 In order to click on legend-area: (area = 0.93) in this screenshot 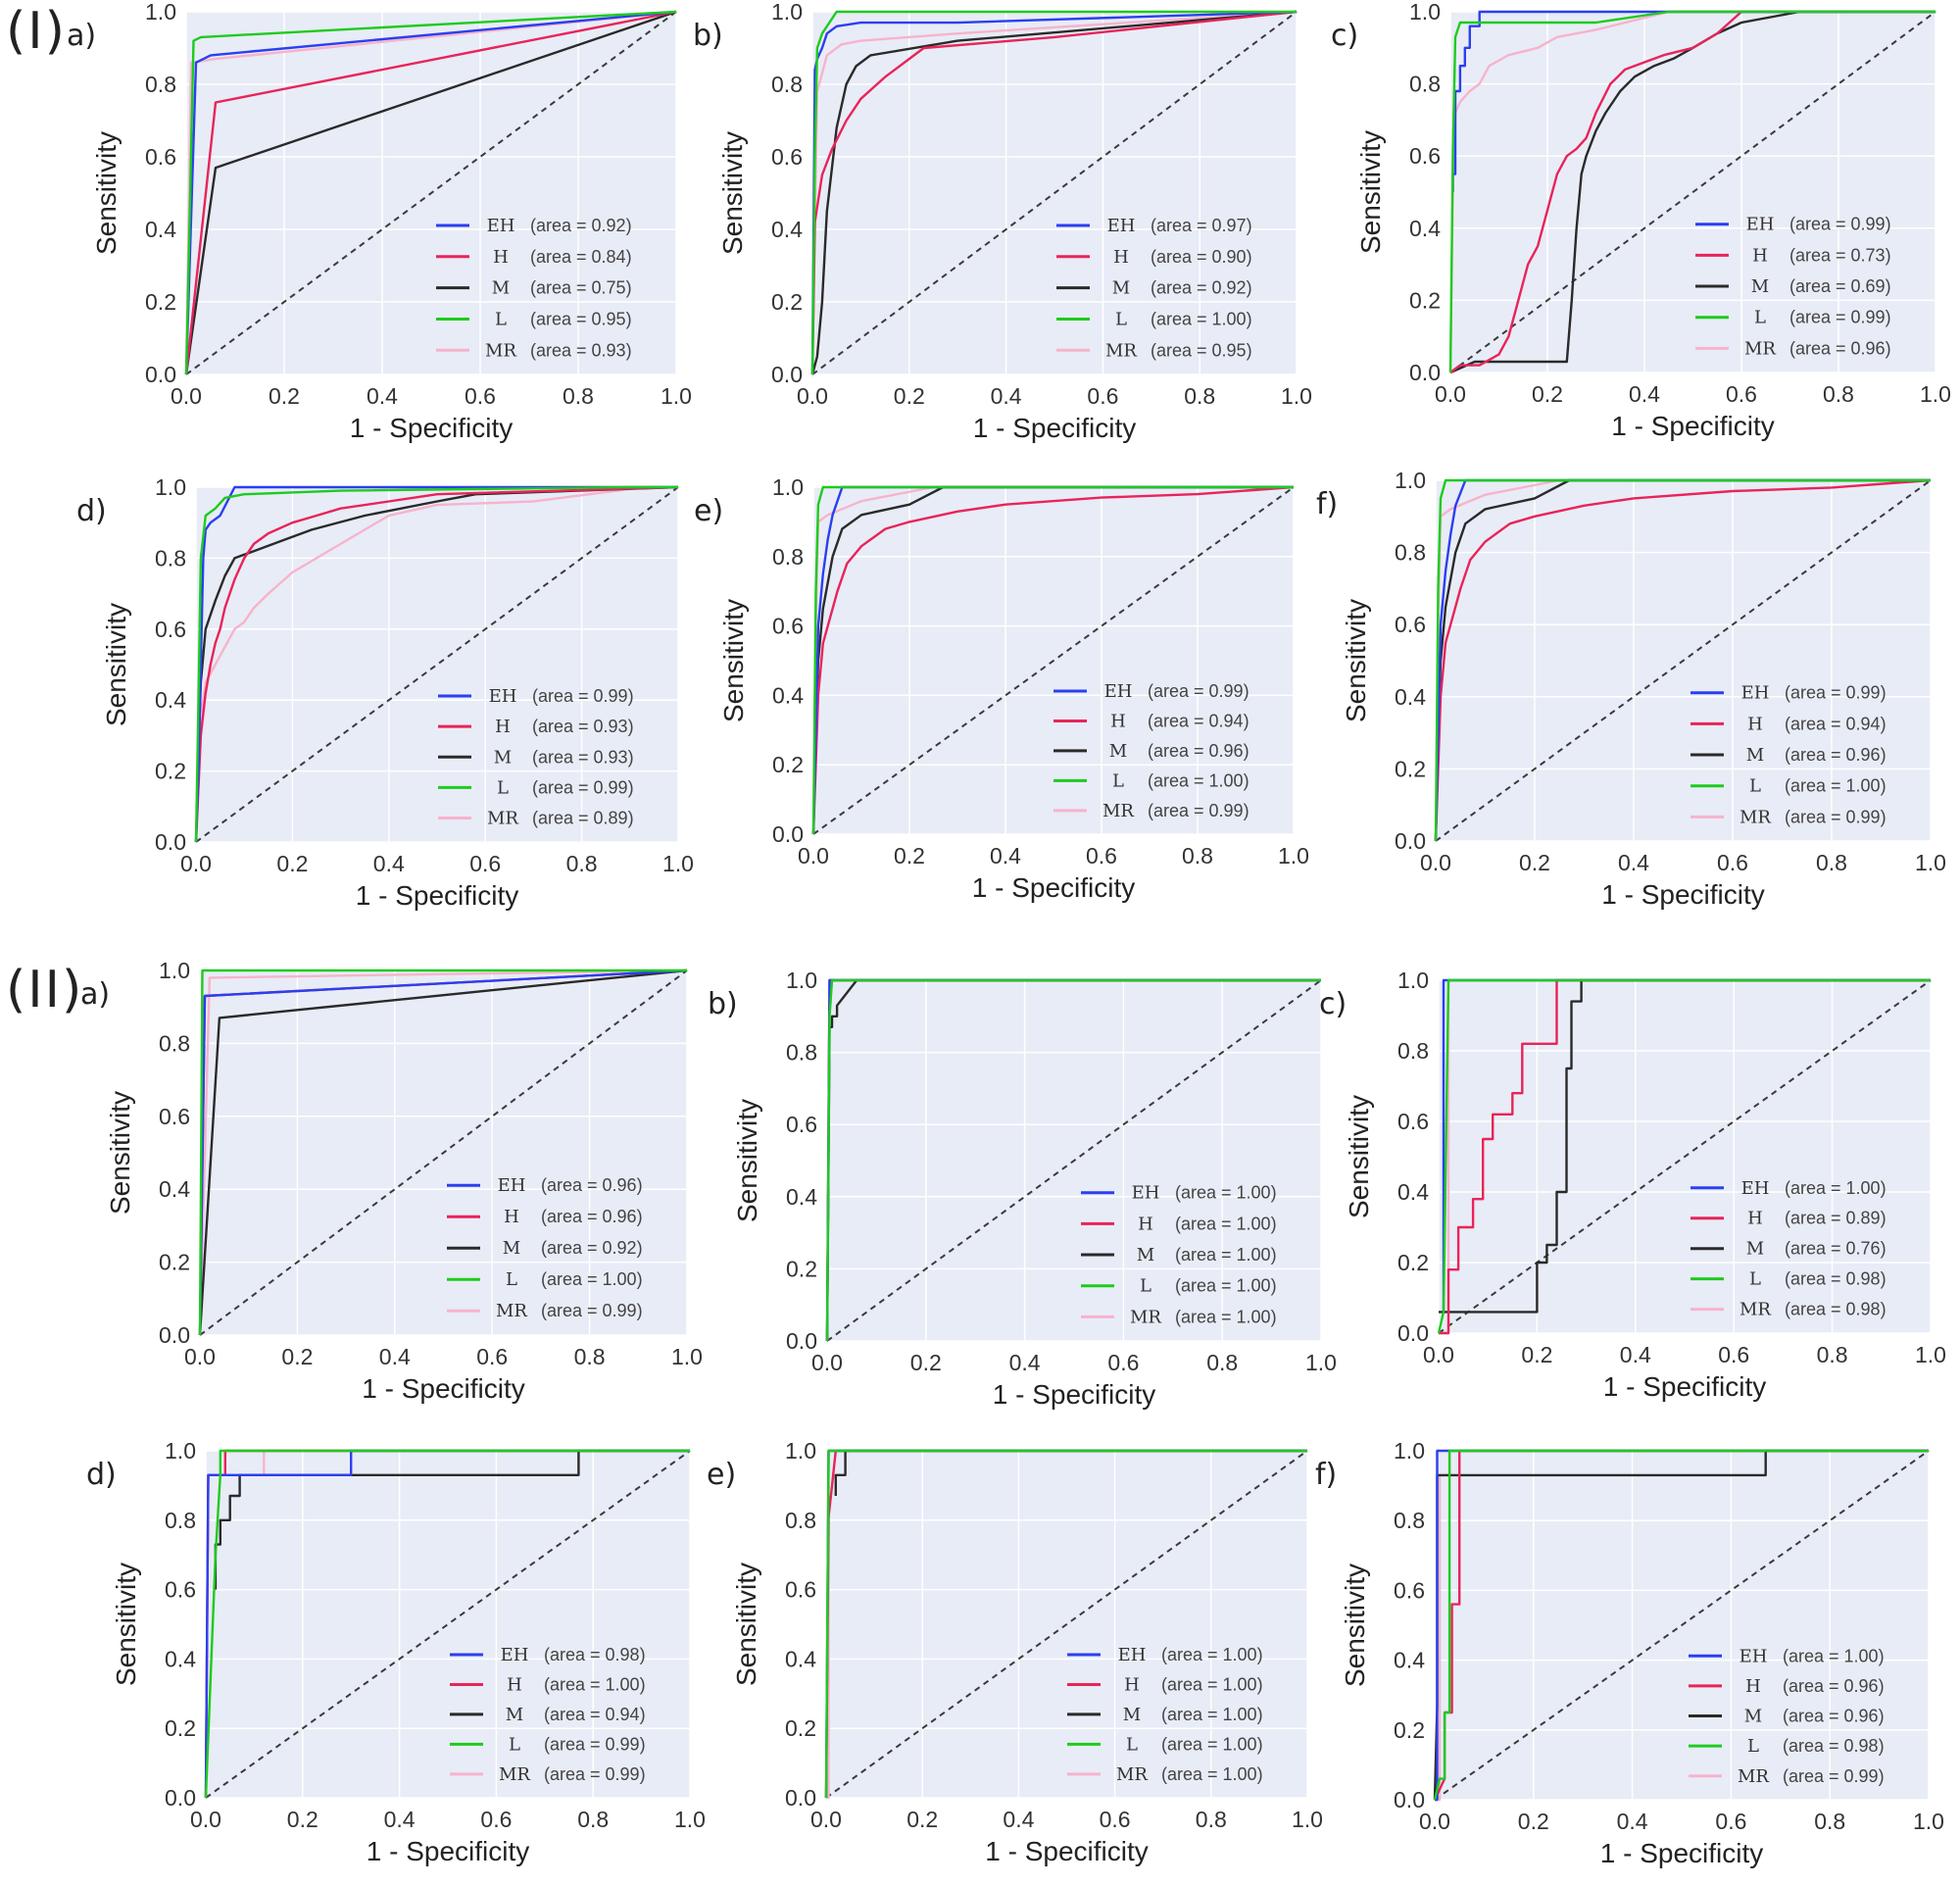, I will do `click(583, 757)`.